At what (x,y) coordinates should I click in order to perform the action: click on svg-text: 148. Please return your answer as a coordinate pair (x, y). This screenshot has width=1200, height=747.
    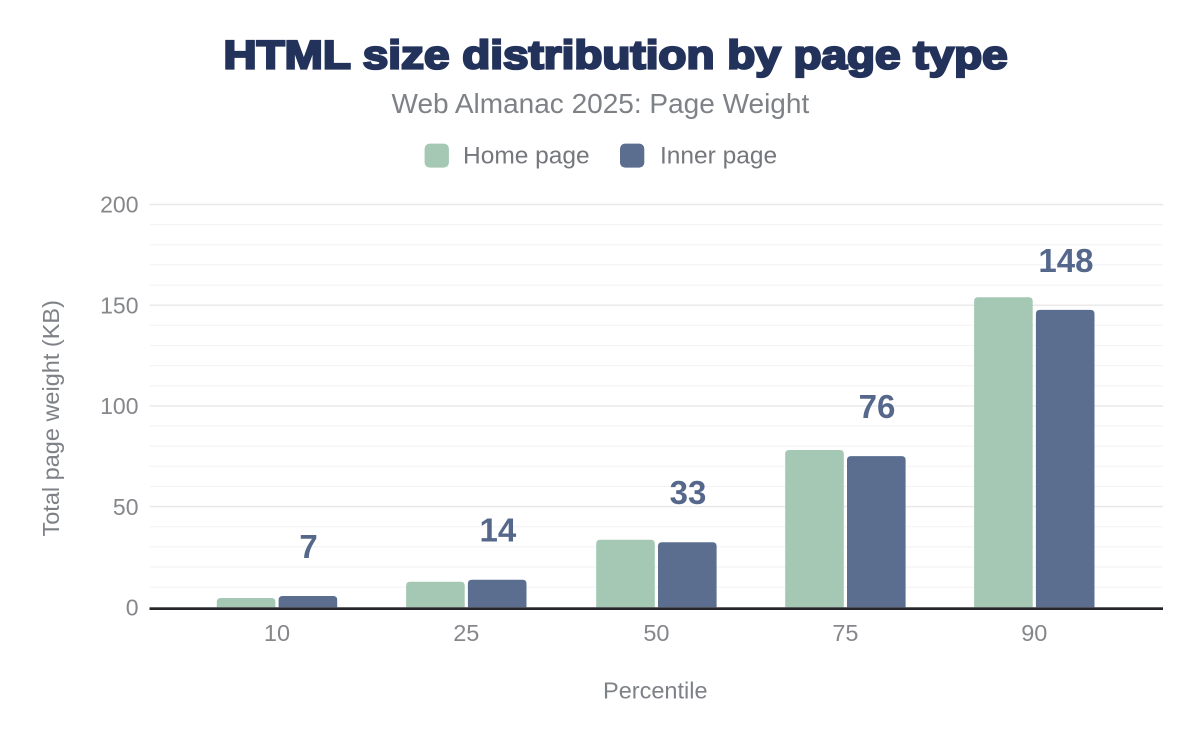
    Looking at the image, I should click on (1065, 260).